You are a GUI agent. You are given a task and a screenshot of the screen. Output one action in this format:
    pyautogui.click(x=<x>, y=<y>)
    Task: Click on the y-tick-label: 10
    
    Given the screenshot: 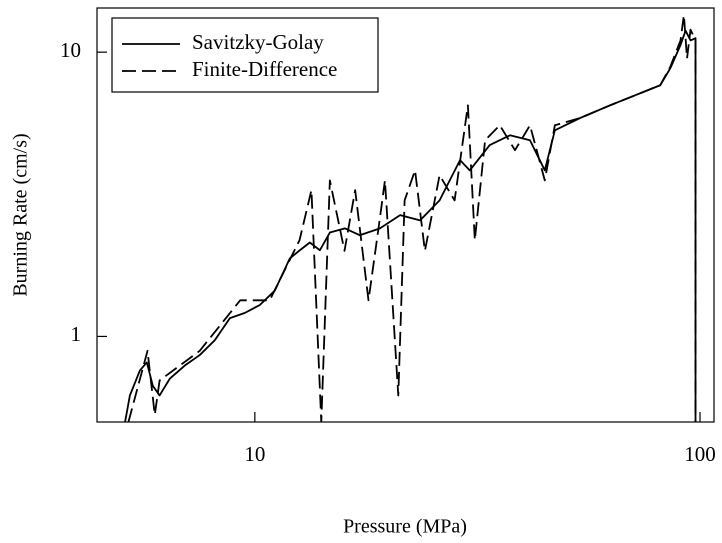 What is the action you would take?
    pyautogui.click(x=70, y=50)
    